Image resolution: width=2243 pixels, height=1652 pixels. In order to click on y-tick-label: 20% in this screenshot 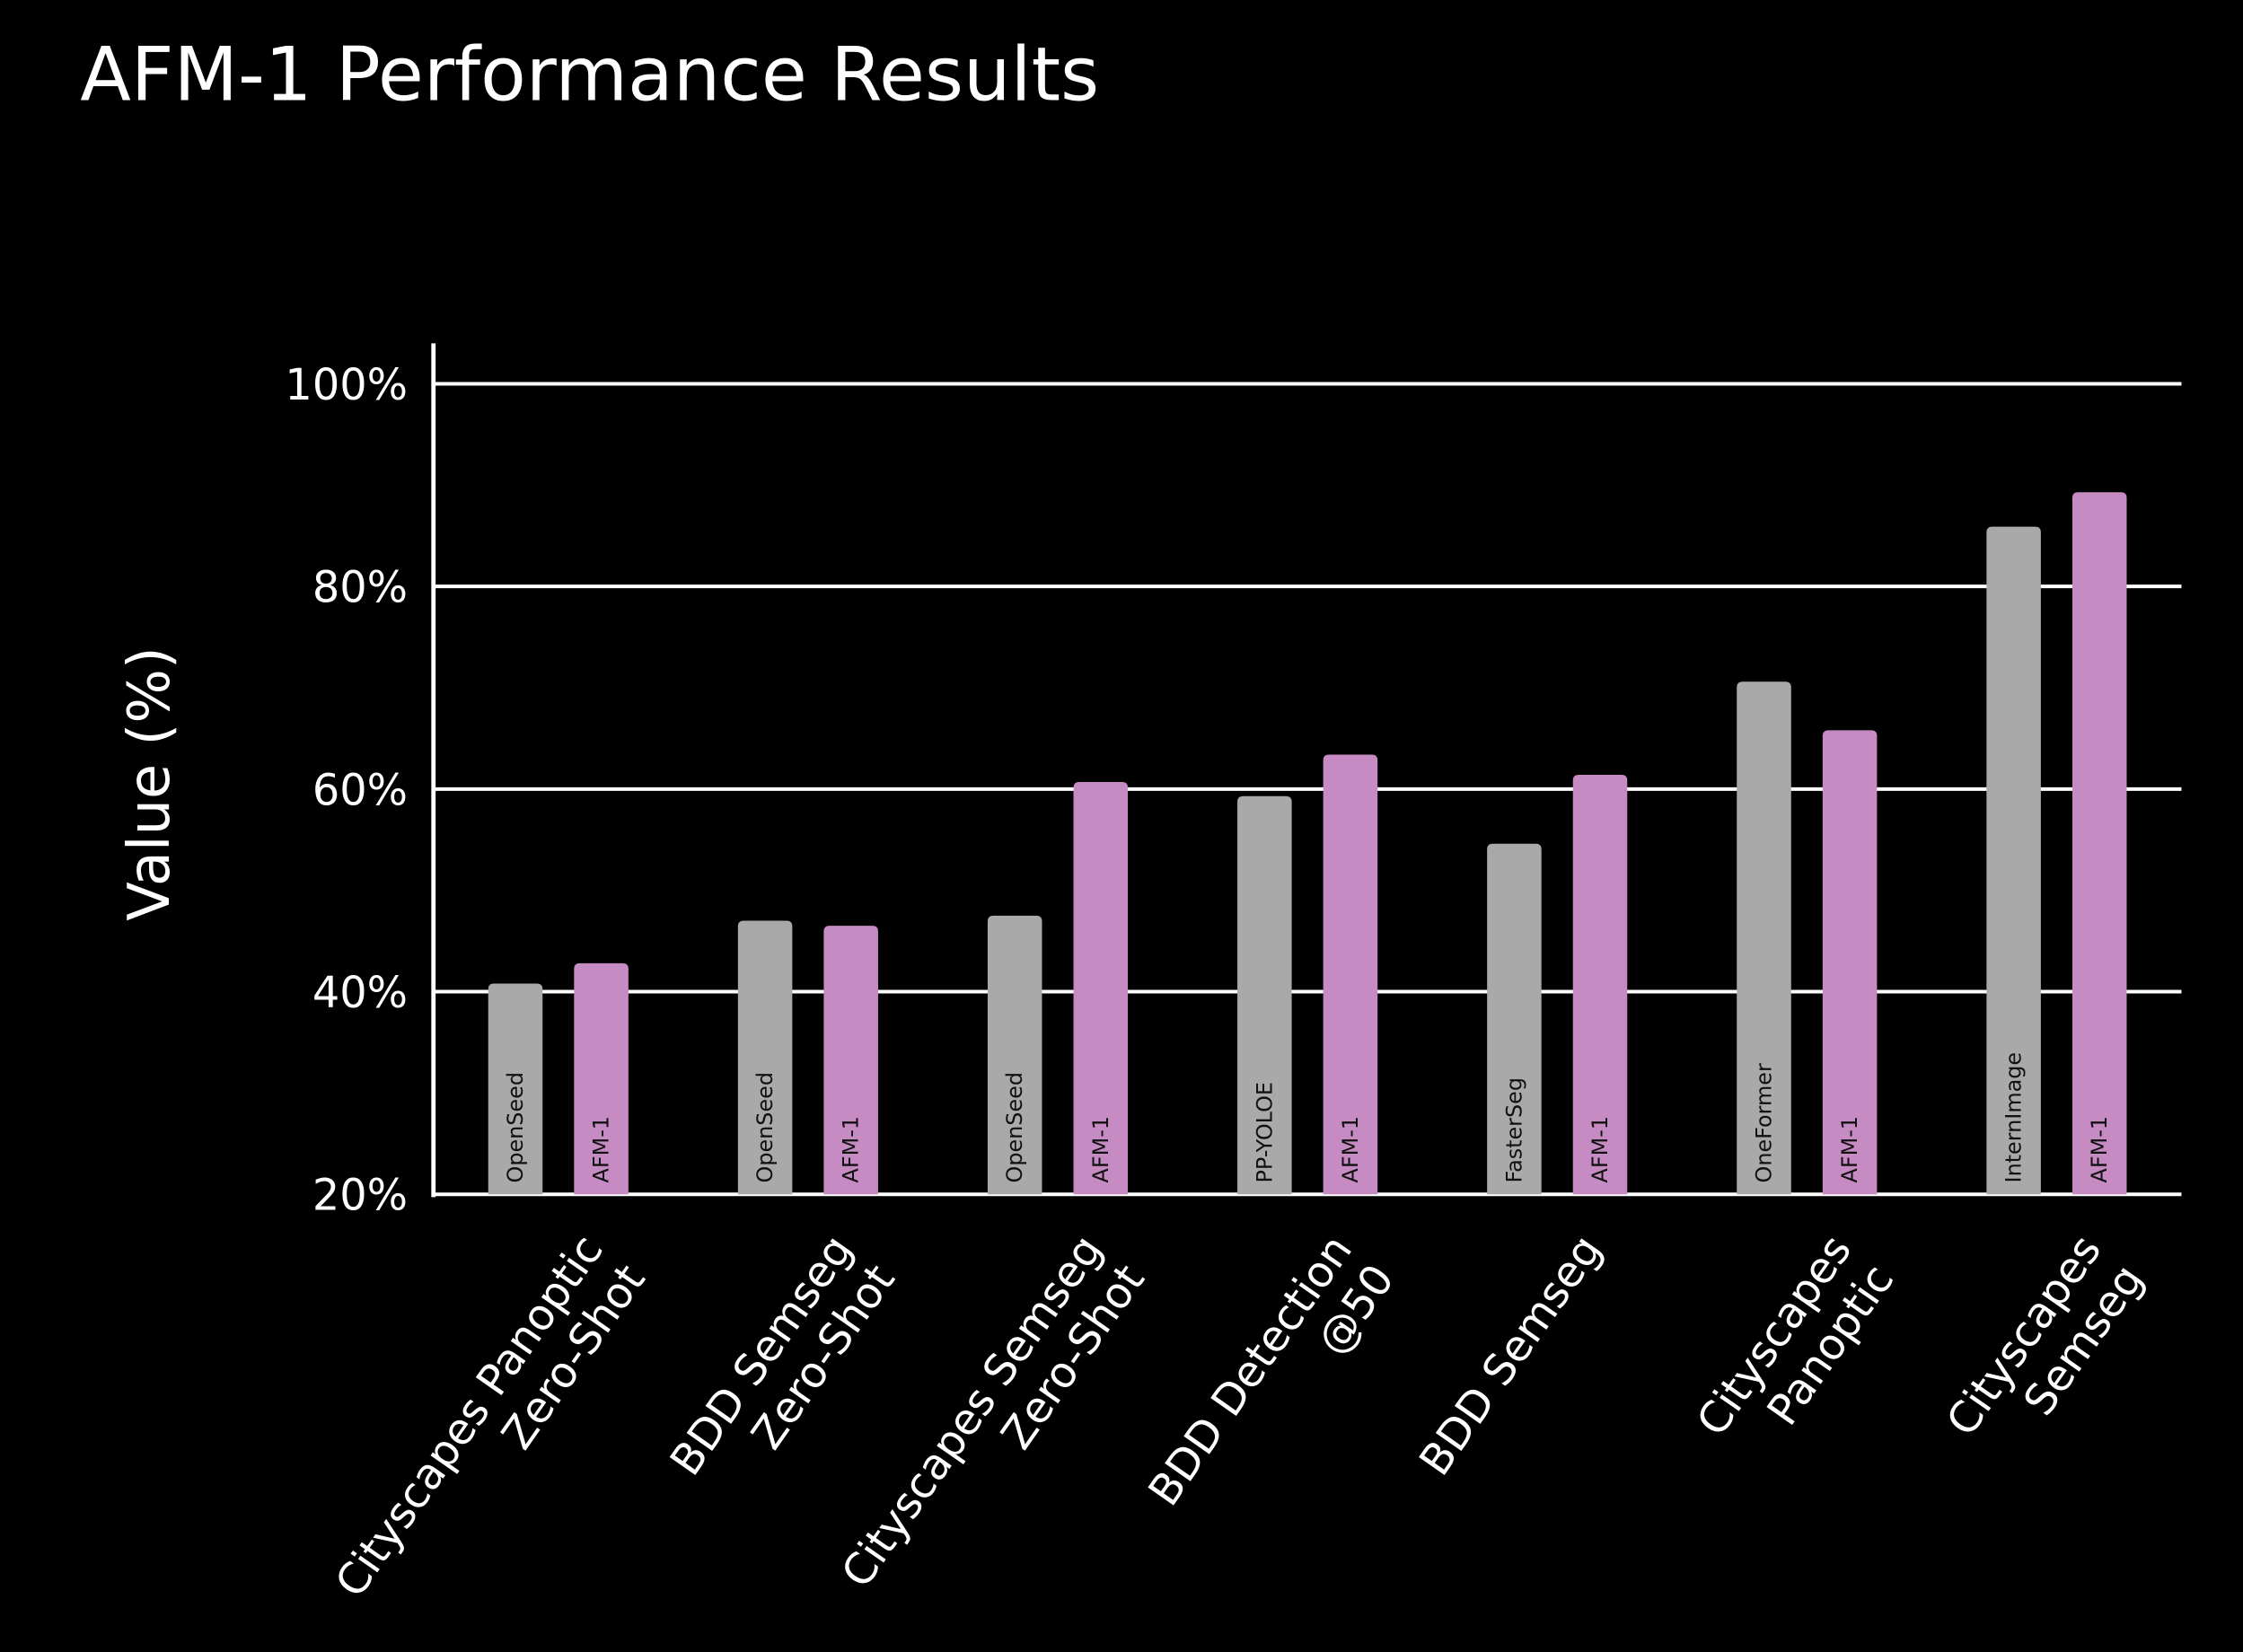, I will do `click(360, 1197)`.